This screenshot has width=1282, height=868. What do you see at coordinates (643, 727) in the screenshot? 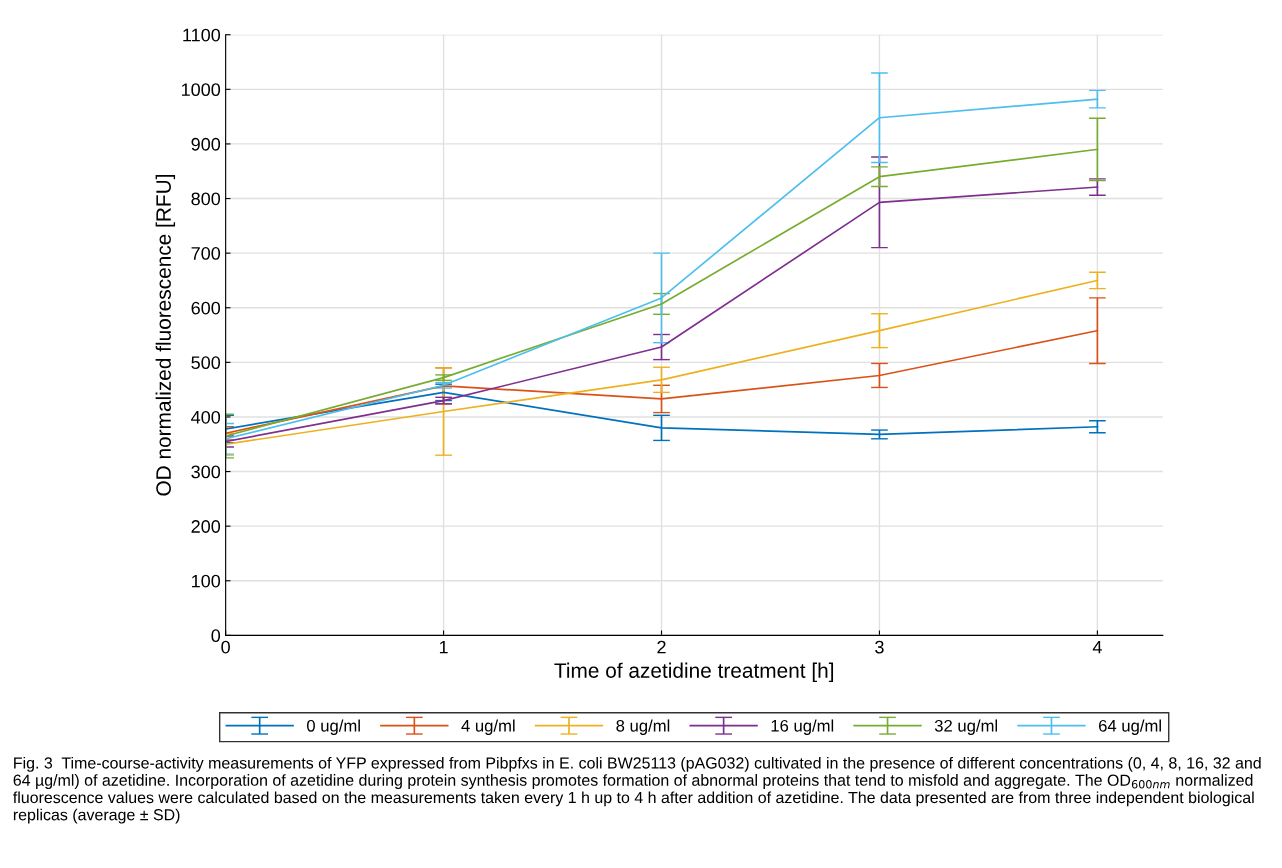
I see `legend-label: 8 ug/ml` at bounding box center [643, 727].